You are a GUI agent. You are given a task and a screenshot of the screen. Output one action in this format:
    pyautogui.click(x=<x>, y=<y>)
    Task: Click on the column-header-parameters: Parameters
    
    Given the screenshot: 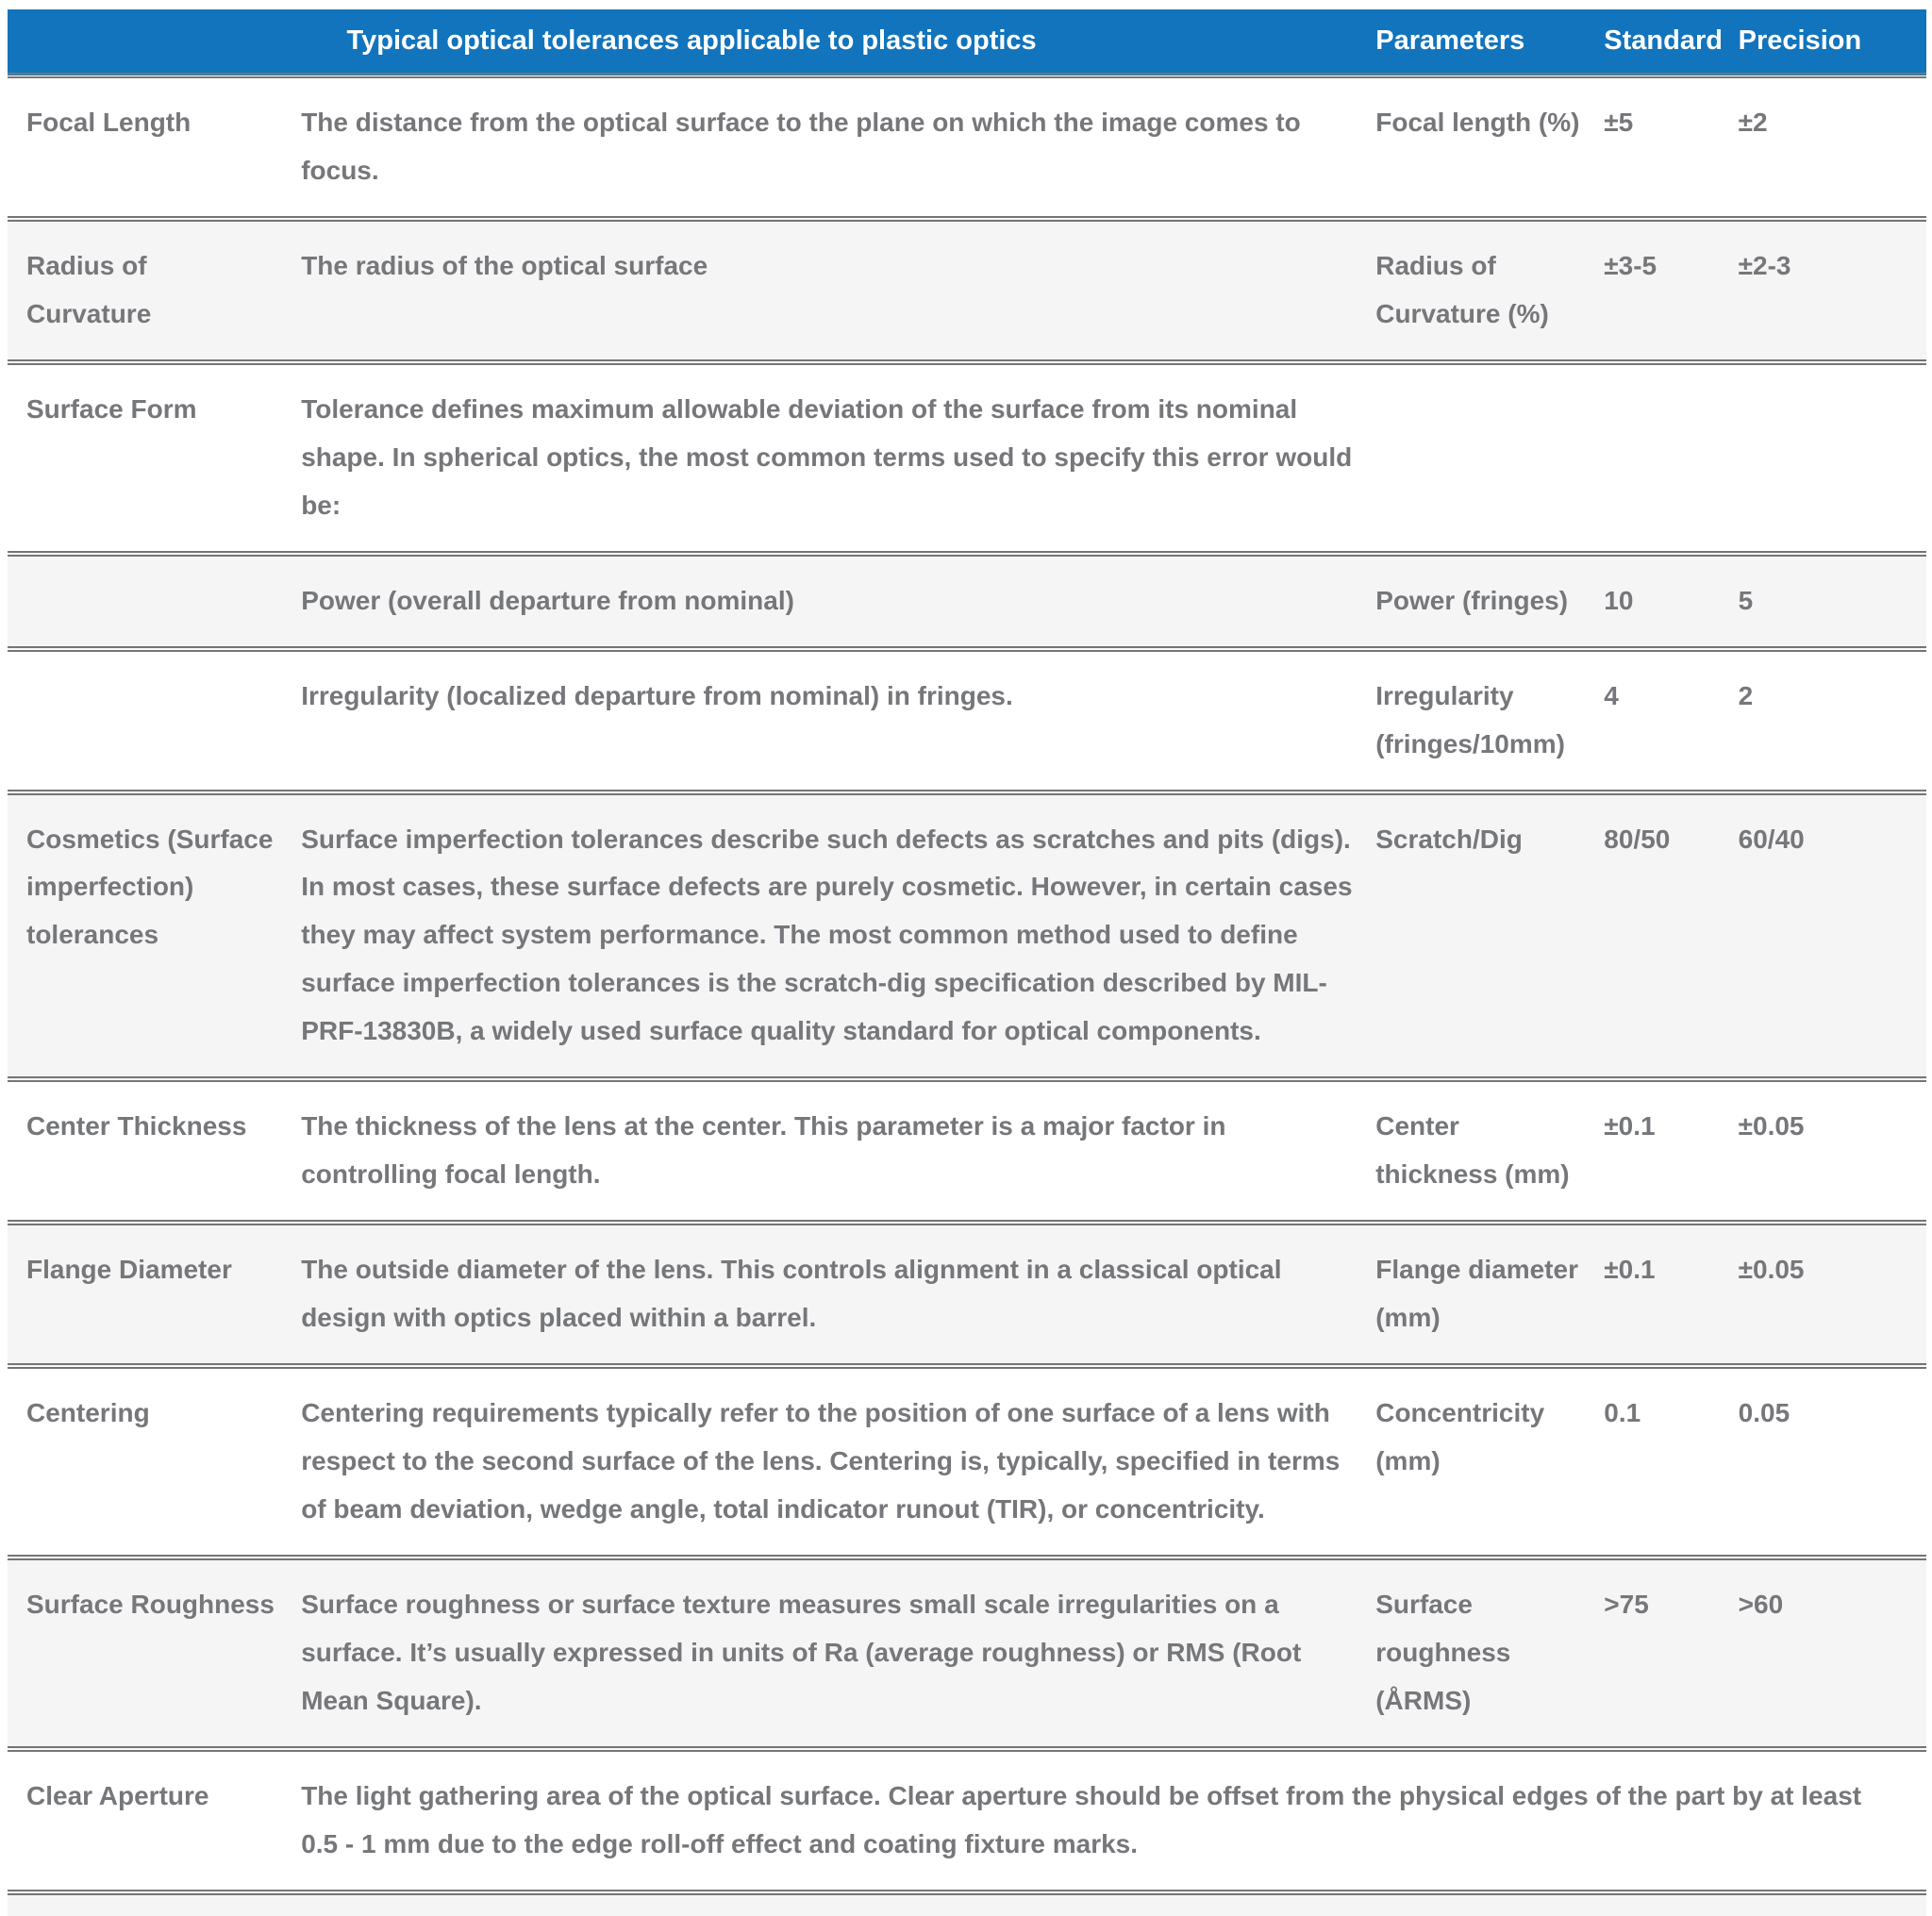 What is the action you would take?
    pyautogui.click(x=1490, y=42)
    